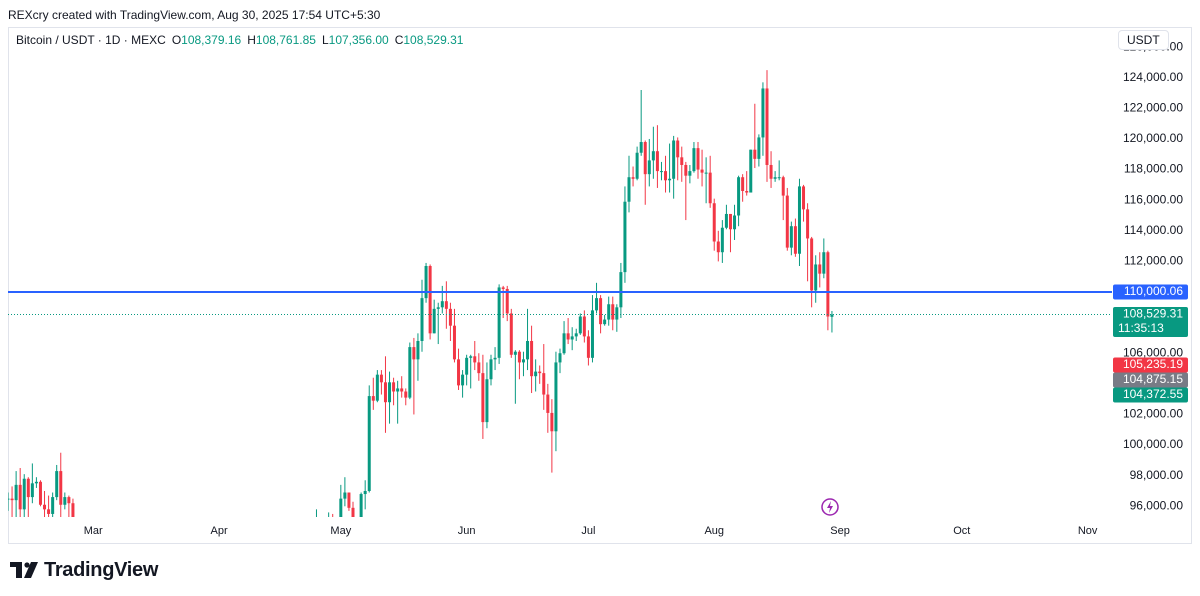 This screenshot has width=1200, height=596. I want to click on event-icon, so click(830, 507).